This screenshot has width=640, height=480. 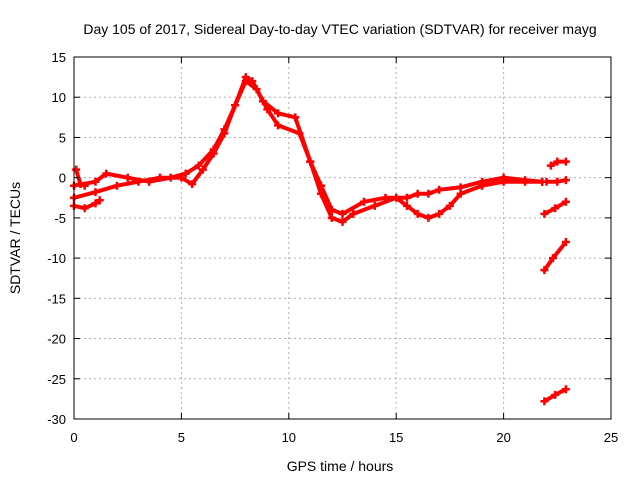 What do you see at coordinates (56, 339) in the screenshot?
I see `y-tick-label: -20` at bounding box center [56, 339].